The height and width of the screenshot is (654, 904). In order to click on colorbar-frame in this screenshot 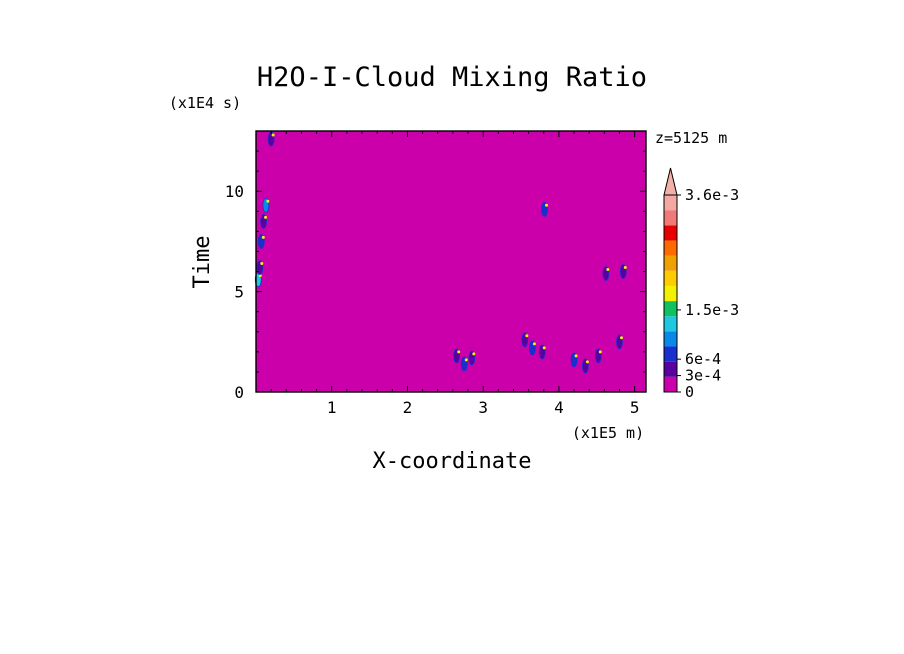, I will do `click(670, 293)`.